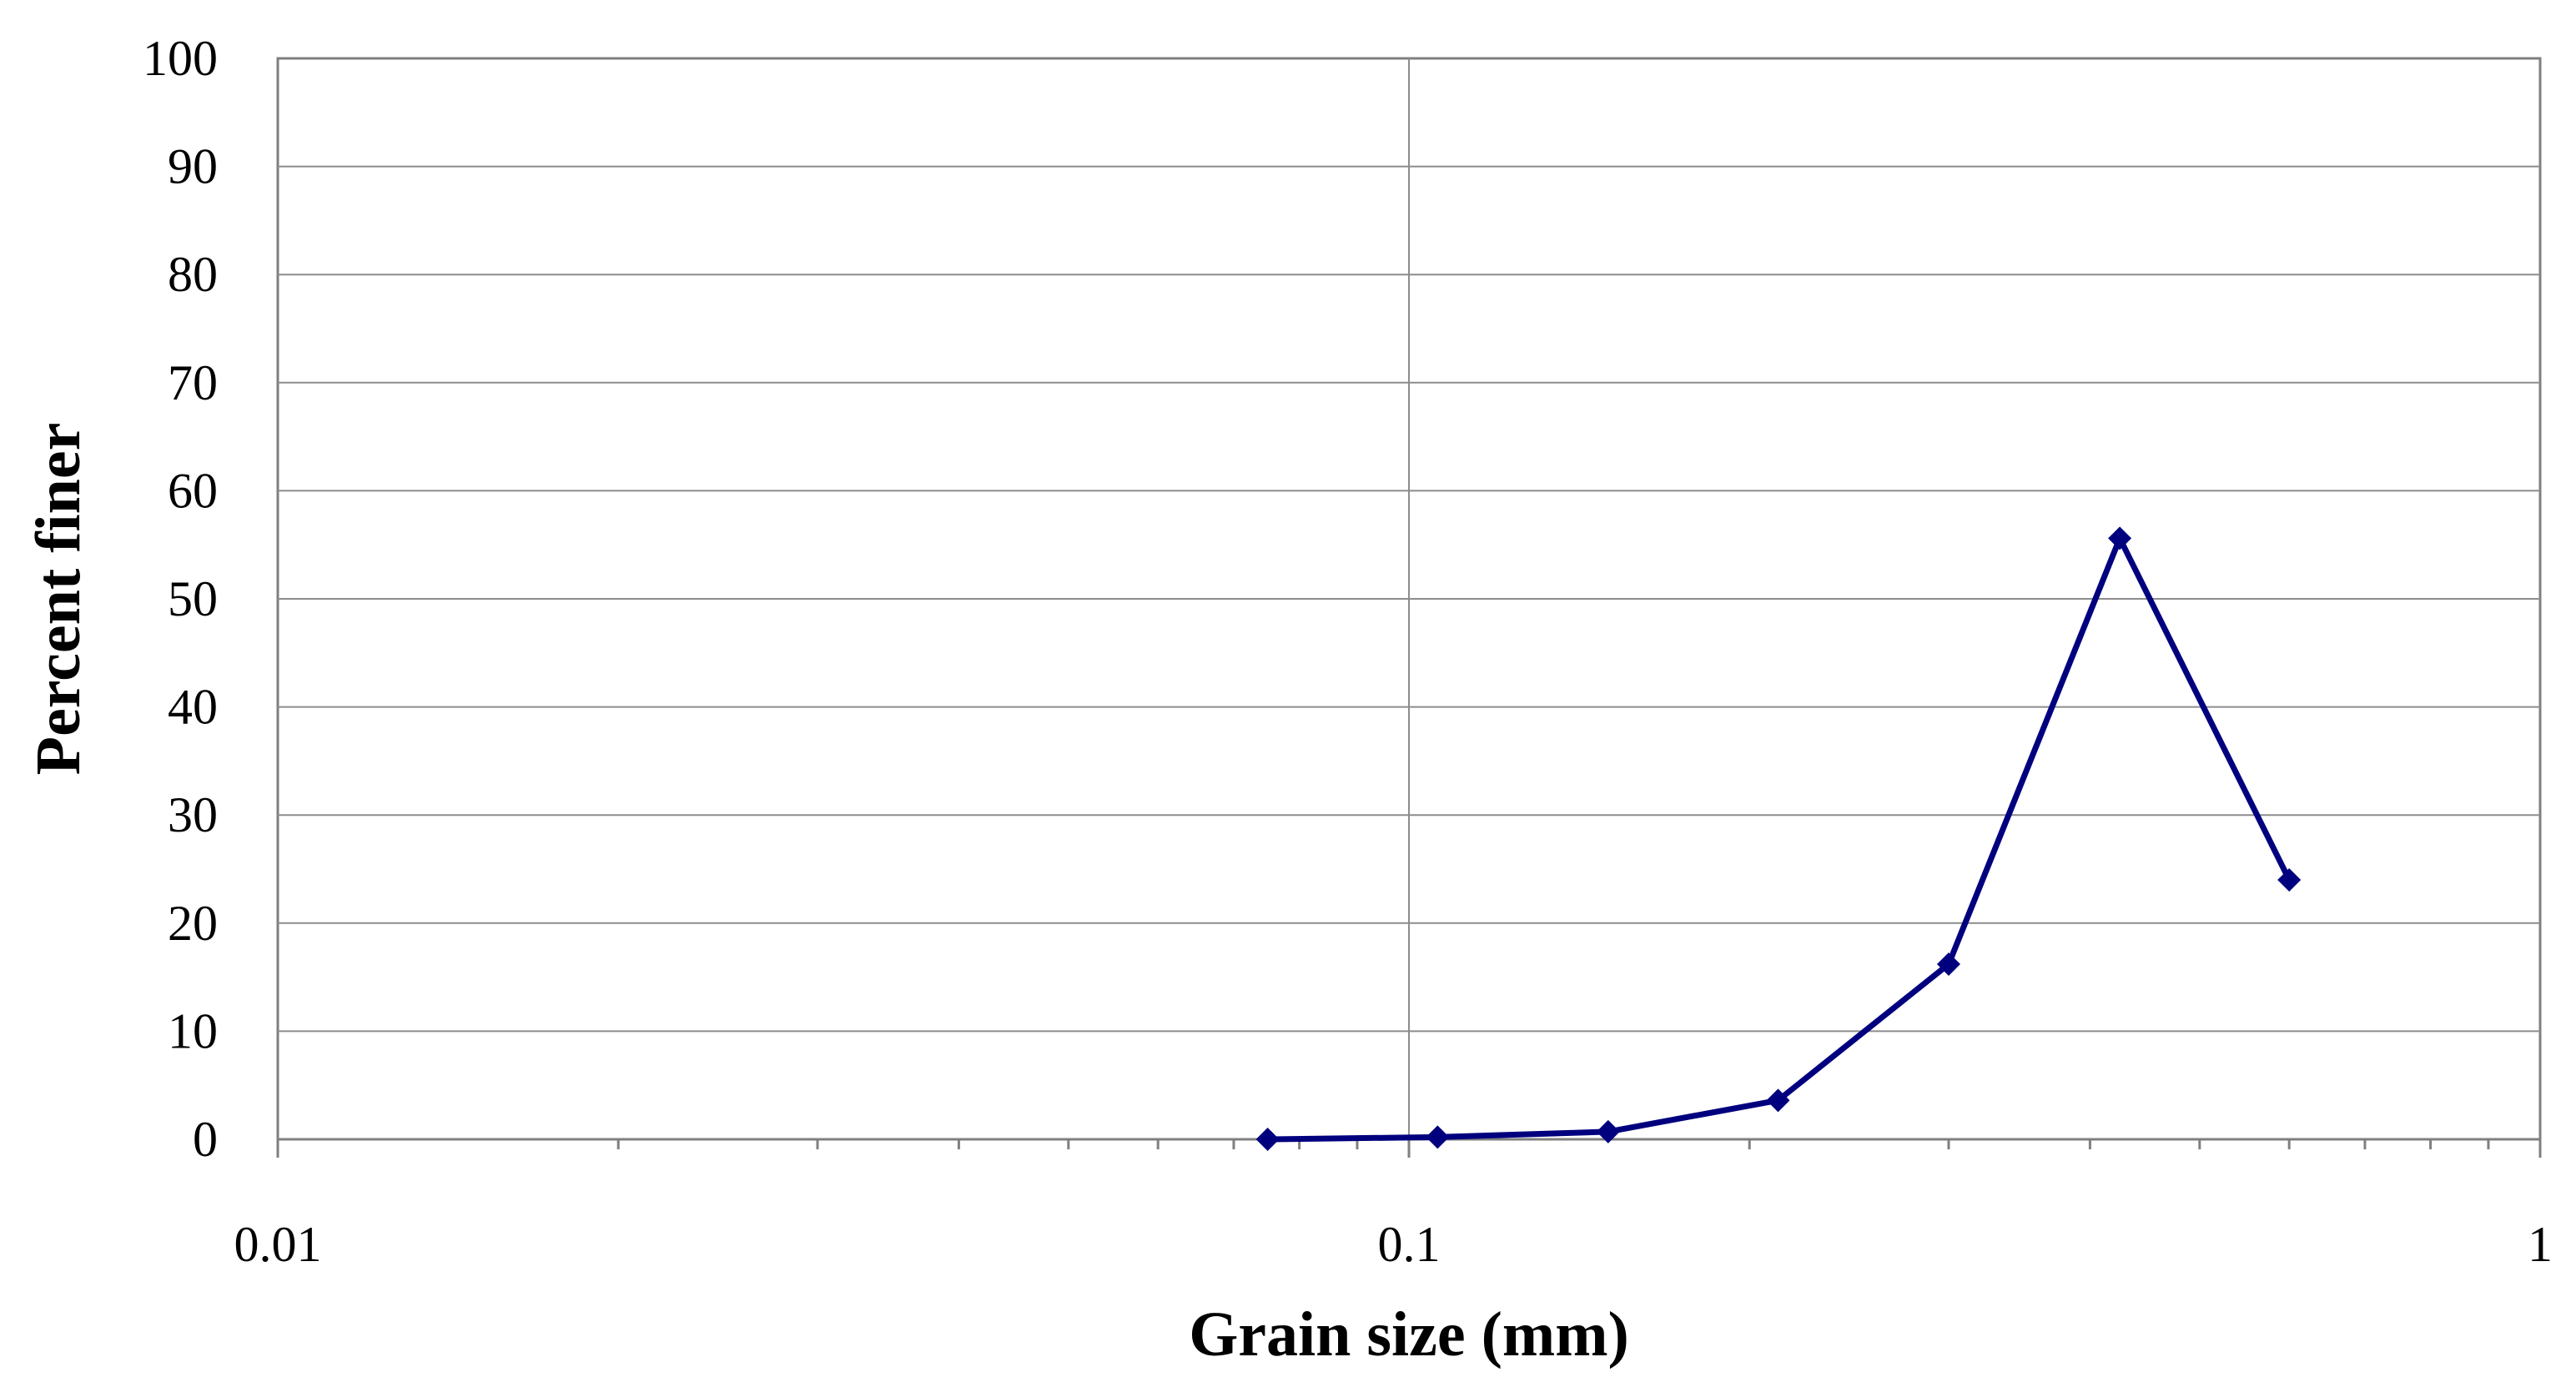 The image size is (2576, 1377). What do you see at coordinates (2540, 1244) in the screenshot?
I see `x-tick-label: 1` at bounding box center [2540, 1244].